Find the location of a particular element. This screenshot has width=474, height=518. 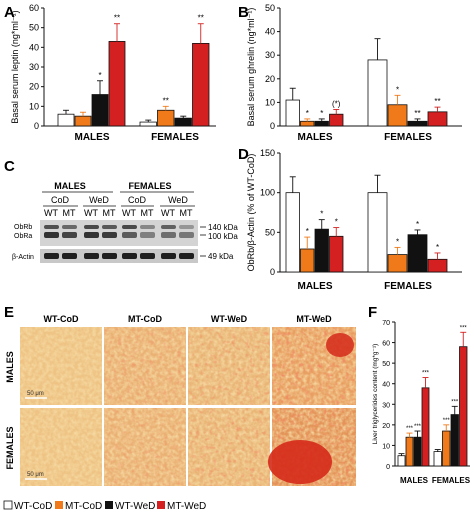

micrograph-texture is located at coordinates (61, 366).